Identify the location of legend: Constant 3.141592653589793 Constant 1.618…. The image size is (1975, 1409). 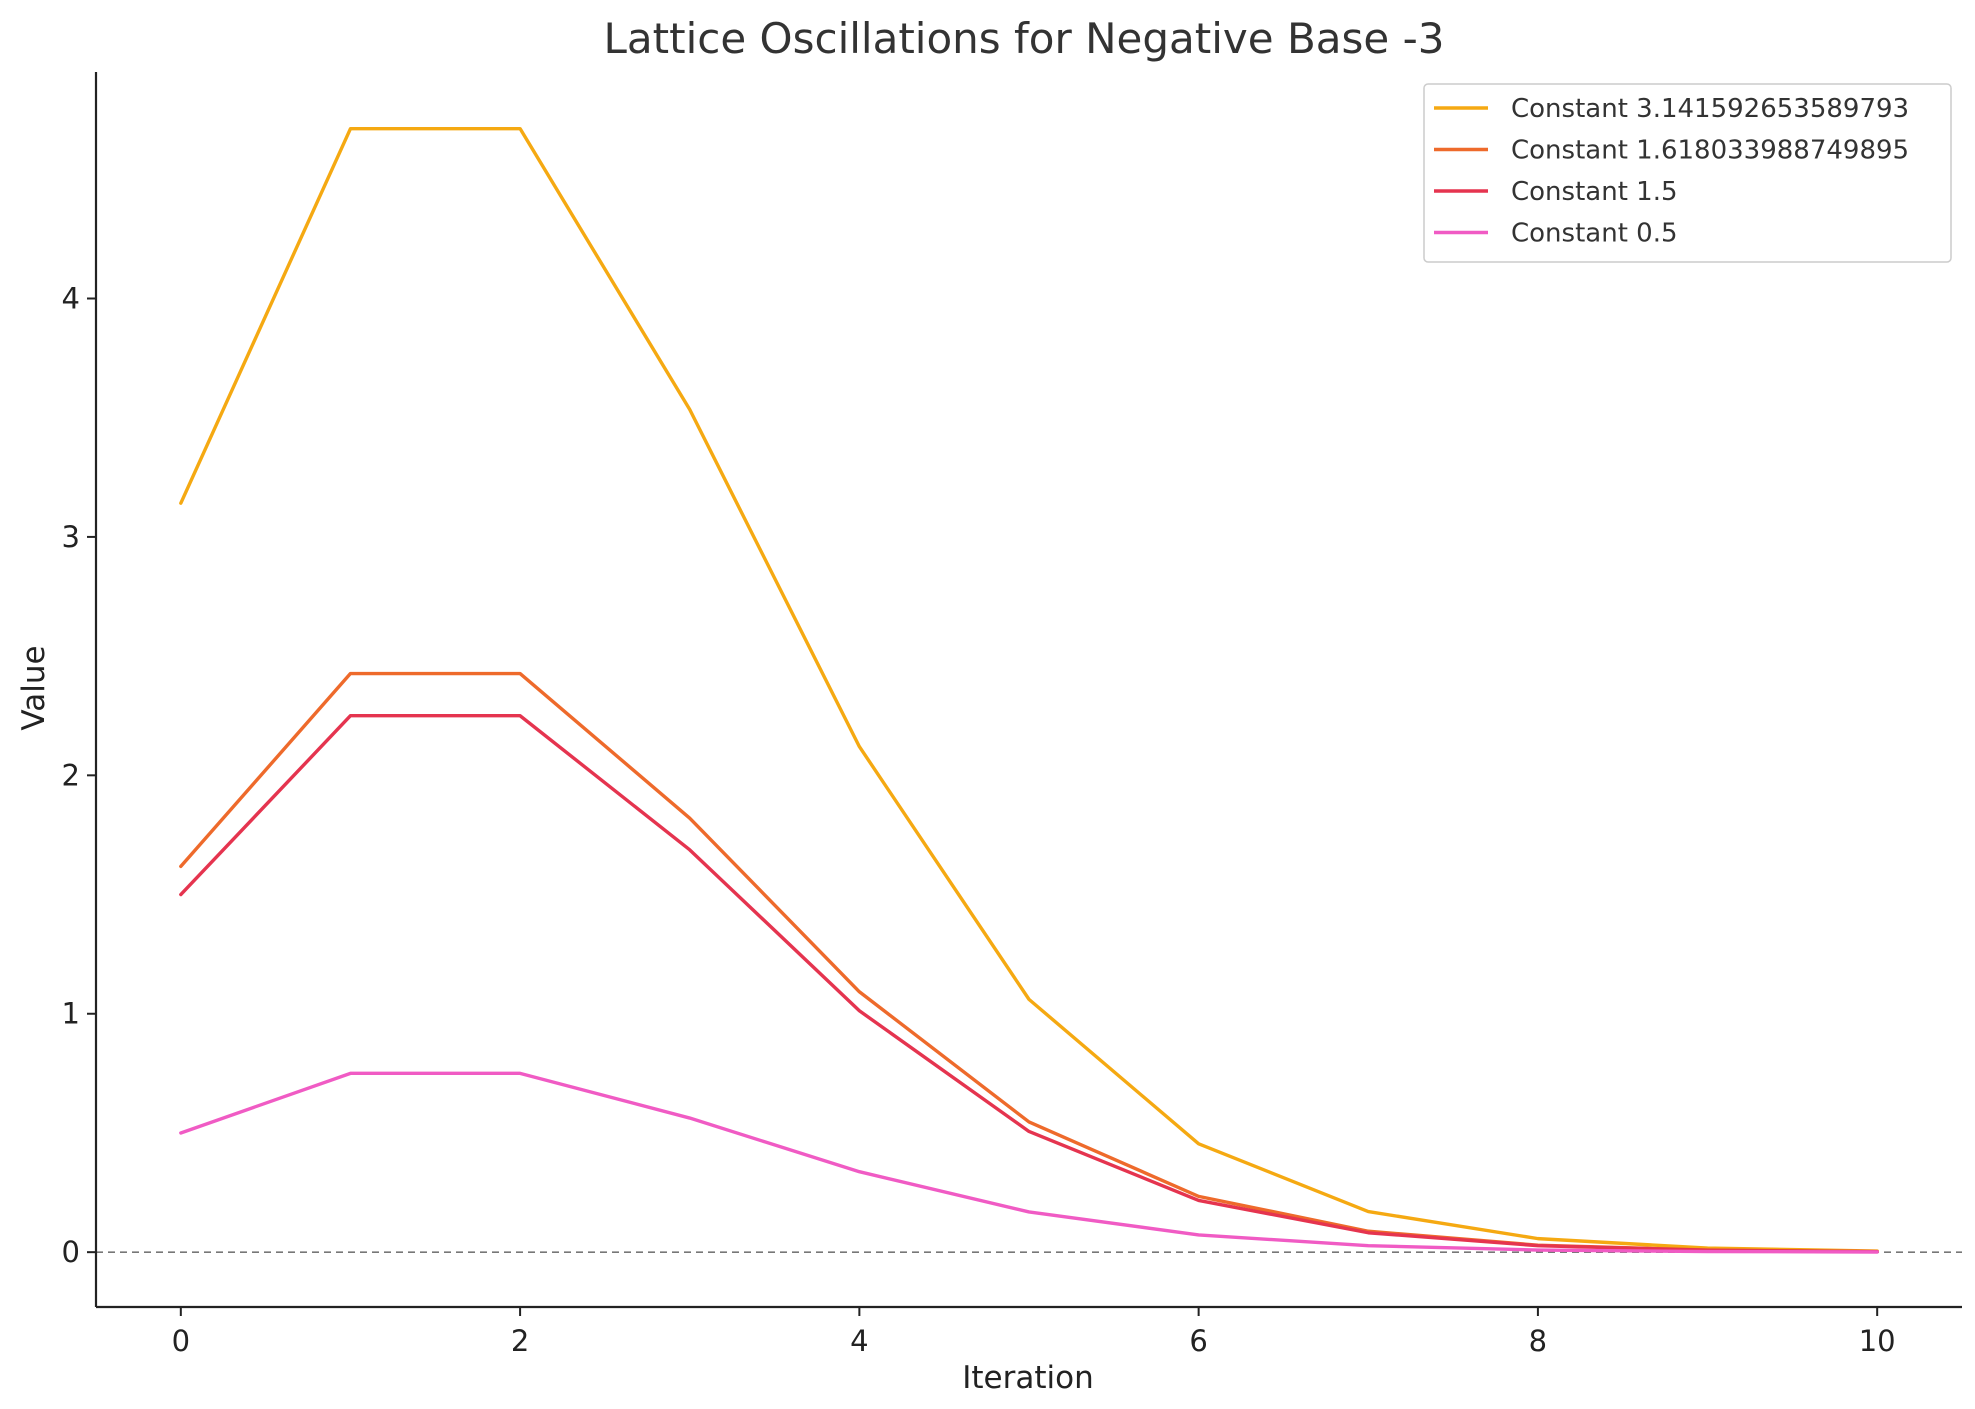
(1687, 173).